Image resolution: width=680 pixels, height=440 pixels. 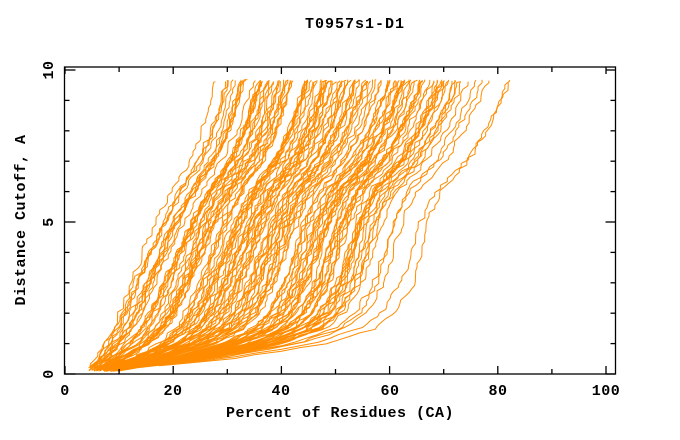 I want to click on x-tick-label-80: 80, so click(x=497, y=391).